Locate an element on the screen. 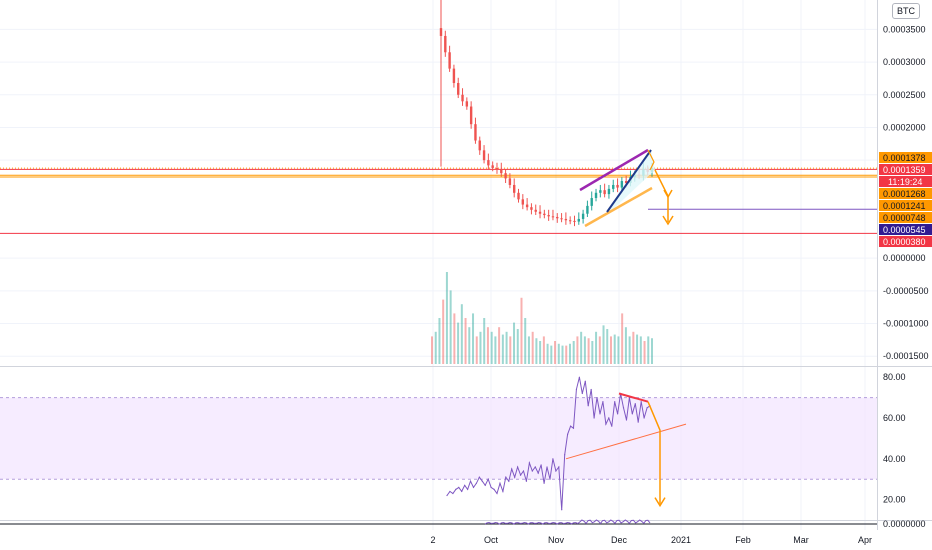 The image size is (932, 550). channel-line is located at coordinates (629, 181).